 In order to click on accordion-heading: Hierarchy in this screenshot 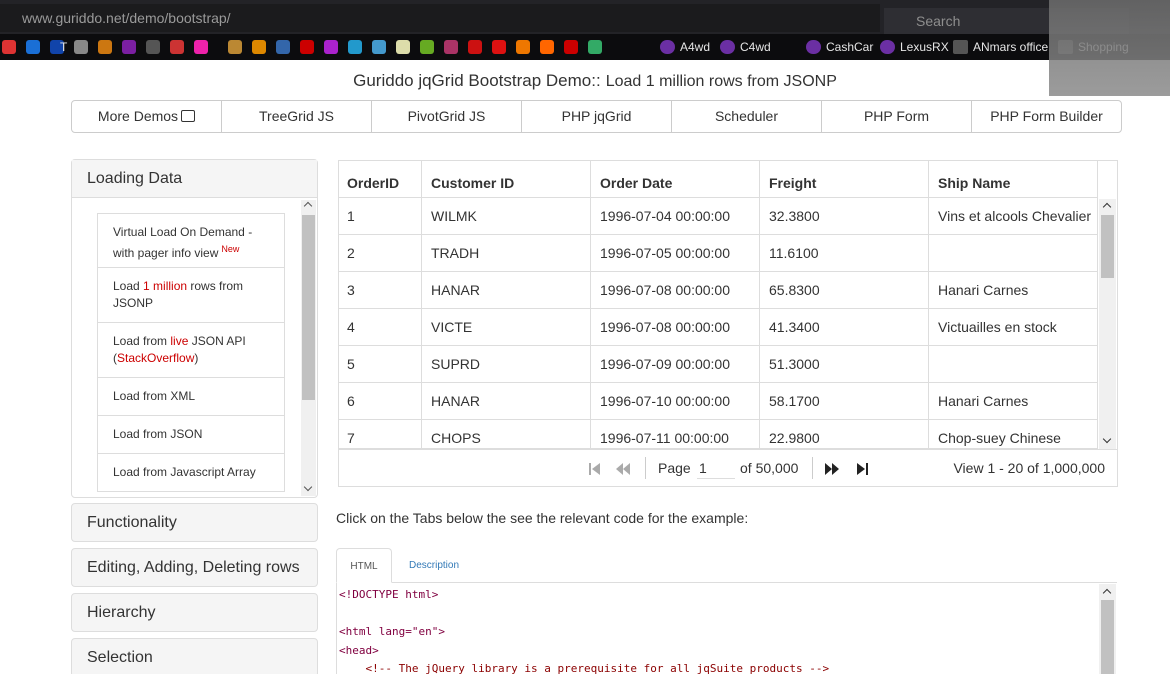, I will do `click(194, 612)`.